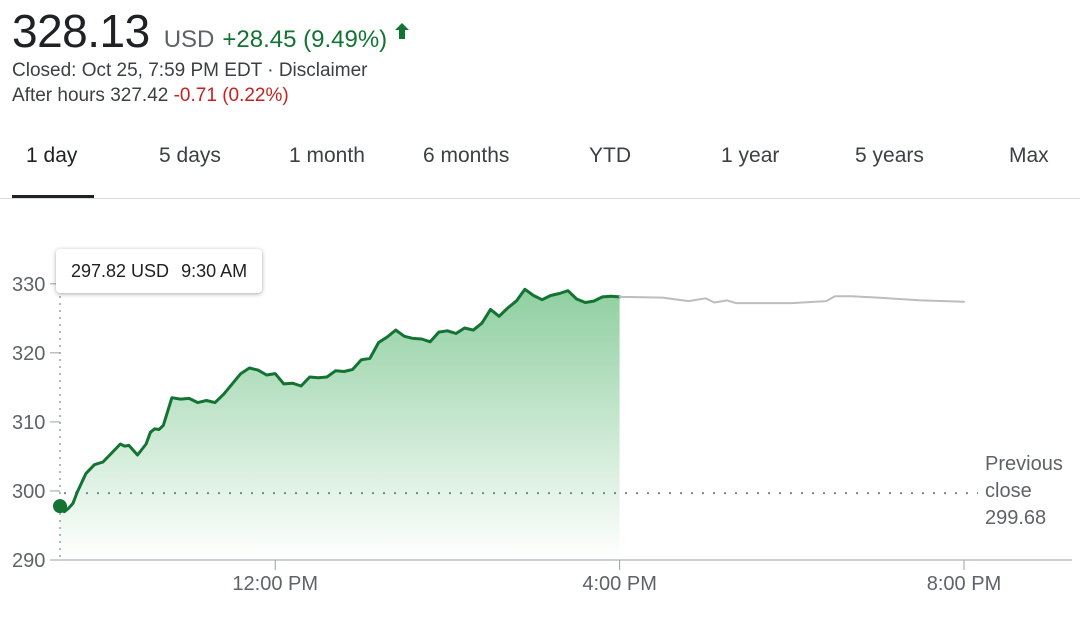 This screenshot has height=622, width=1080. Describe the element at coordinates (81, 31) in the screenshot. I see `current-price: 328.13` at that location.